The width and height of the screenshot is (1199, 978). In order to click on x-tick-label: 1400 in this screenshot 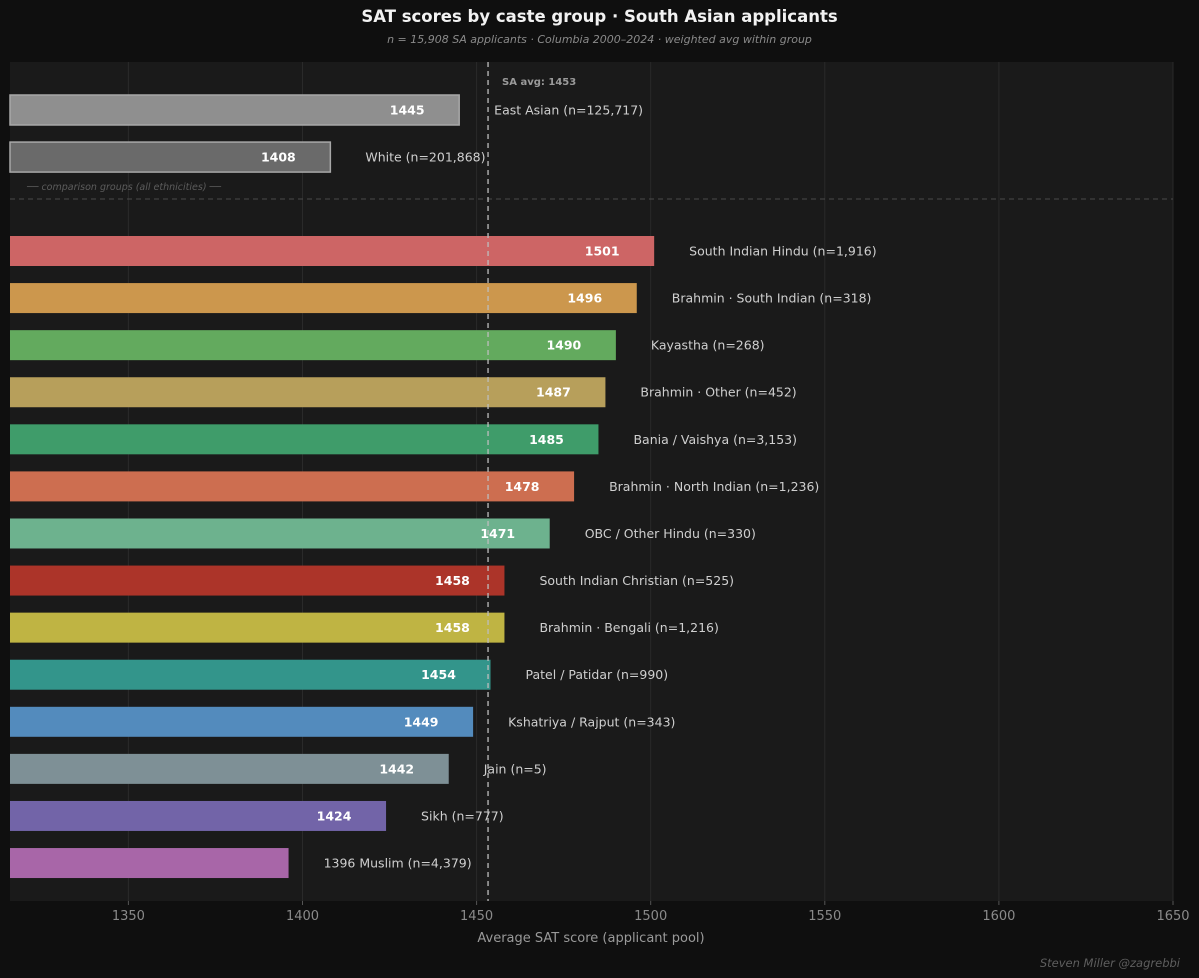, I will do `click(302, 916)`.